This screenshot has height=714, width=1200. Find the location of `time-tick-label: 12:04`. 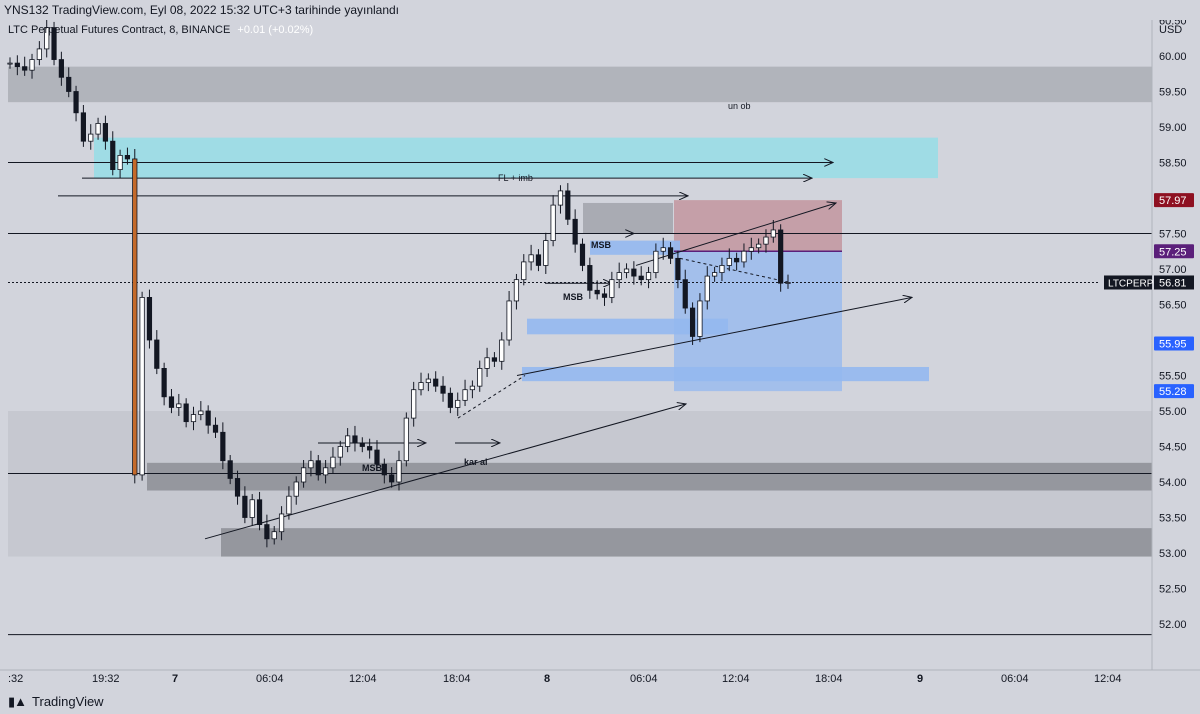

time-tick-label: 12:04 is located at coordinates (736, 679).